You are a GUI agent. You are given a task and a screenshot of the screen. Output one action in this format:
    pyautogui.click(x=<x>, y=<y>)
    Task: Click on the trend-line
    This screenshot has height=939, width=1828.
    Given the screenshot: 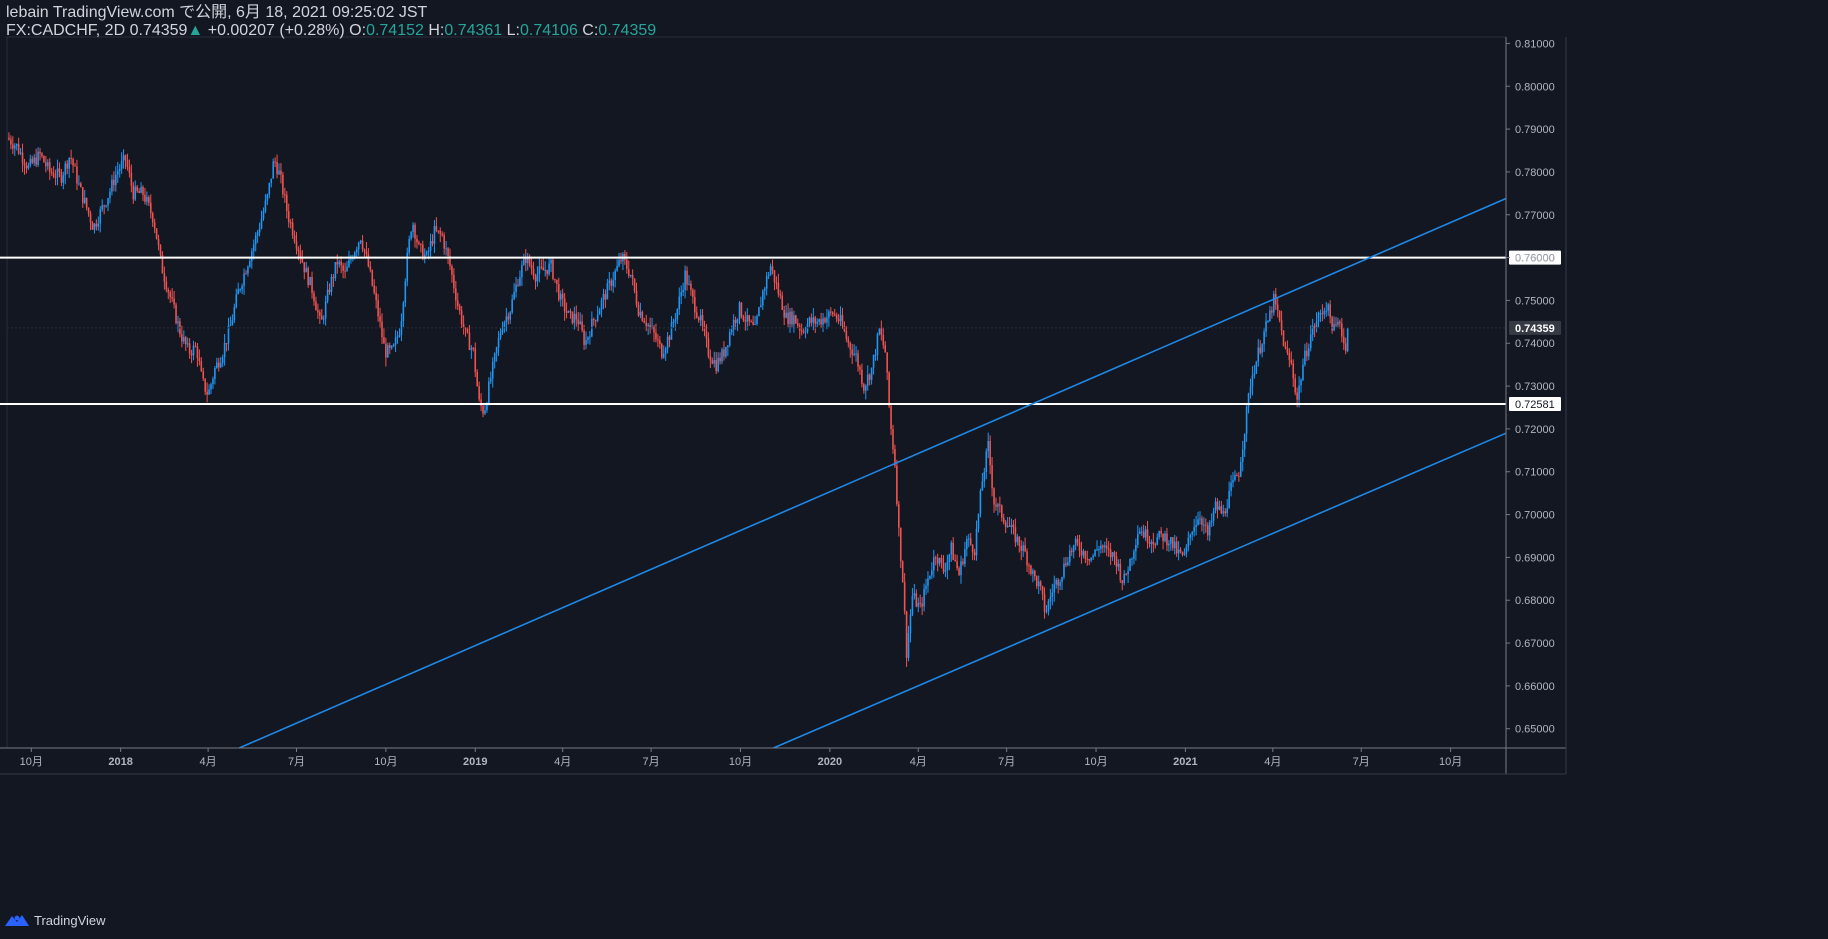 What is the action you would take?
    pyautogui.click(x=1140, y=590)
    